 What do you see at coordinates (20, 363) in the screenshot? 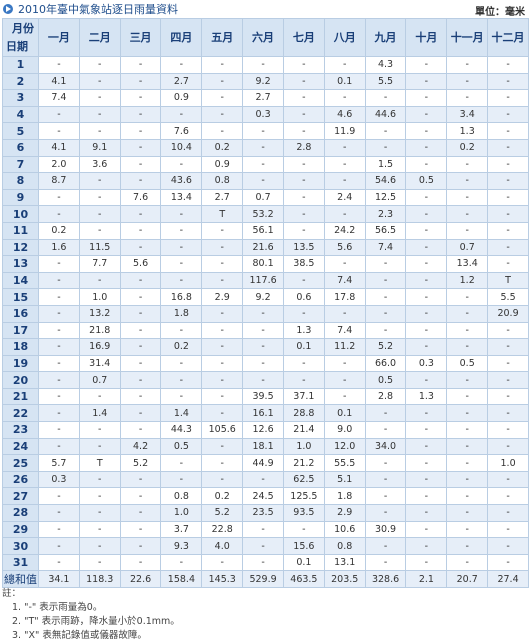
I see `day-cell: 19` at bounding box center [20, 363].